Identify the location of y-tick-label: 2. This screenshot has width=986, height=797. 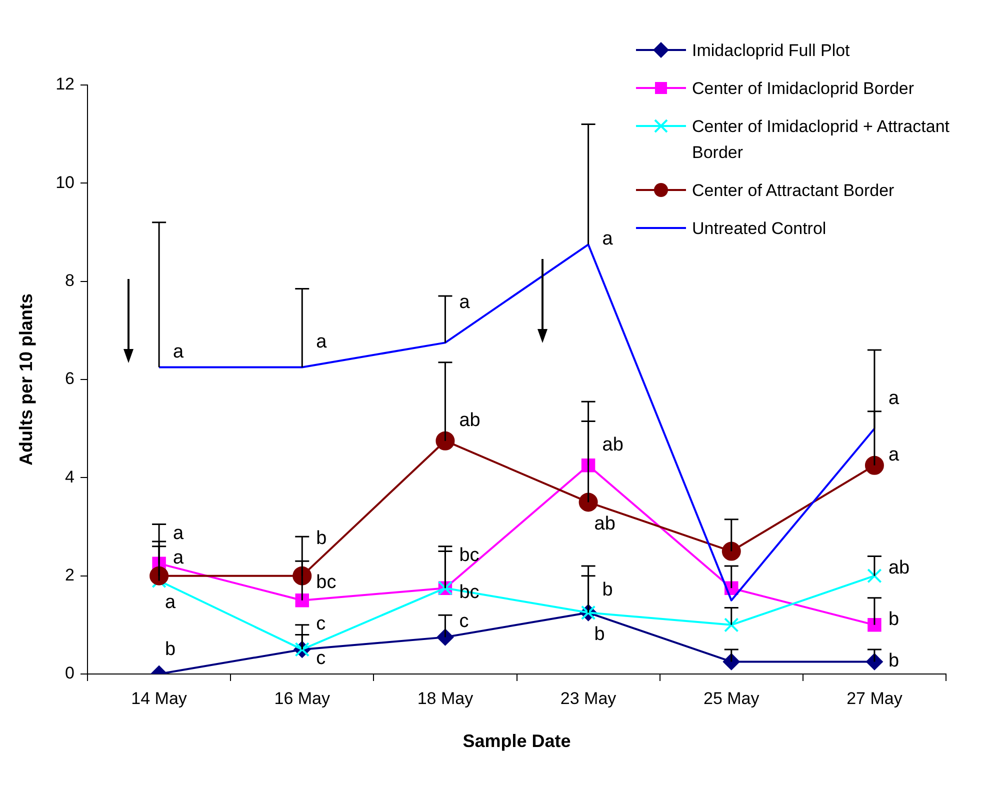
(70, 575).